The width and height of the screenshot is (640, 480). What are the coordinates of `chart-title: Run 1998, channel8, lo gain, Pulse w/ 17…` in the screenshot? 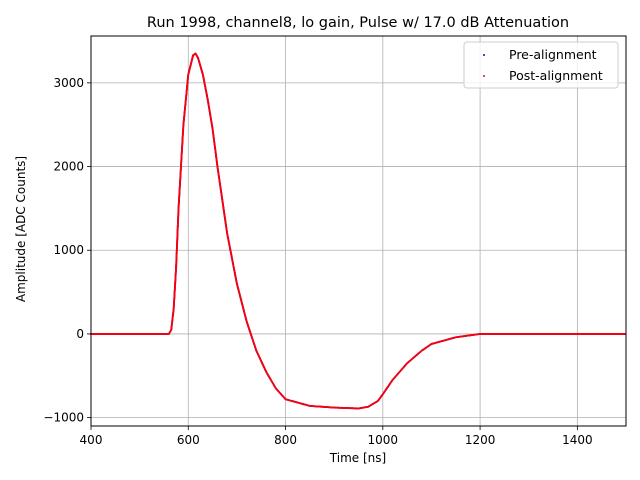 It's located at (358, 23).